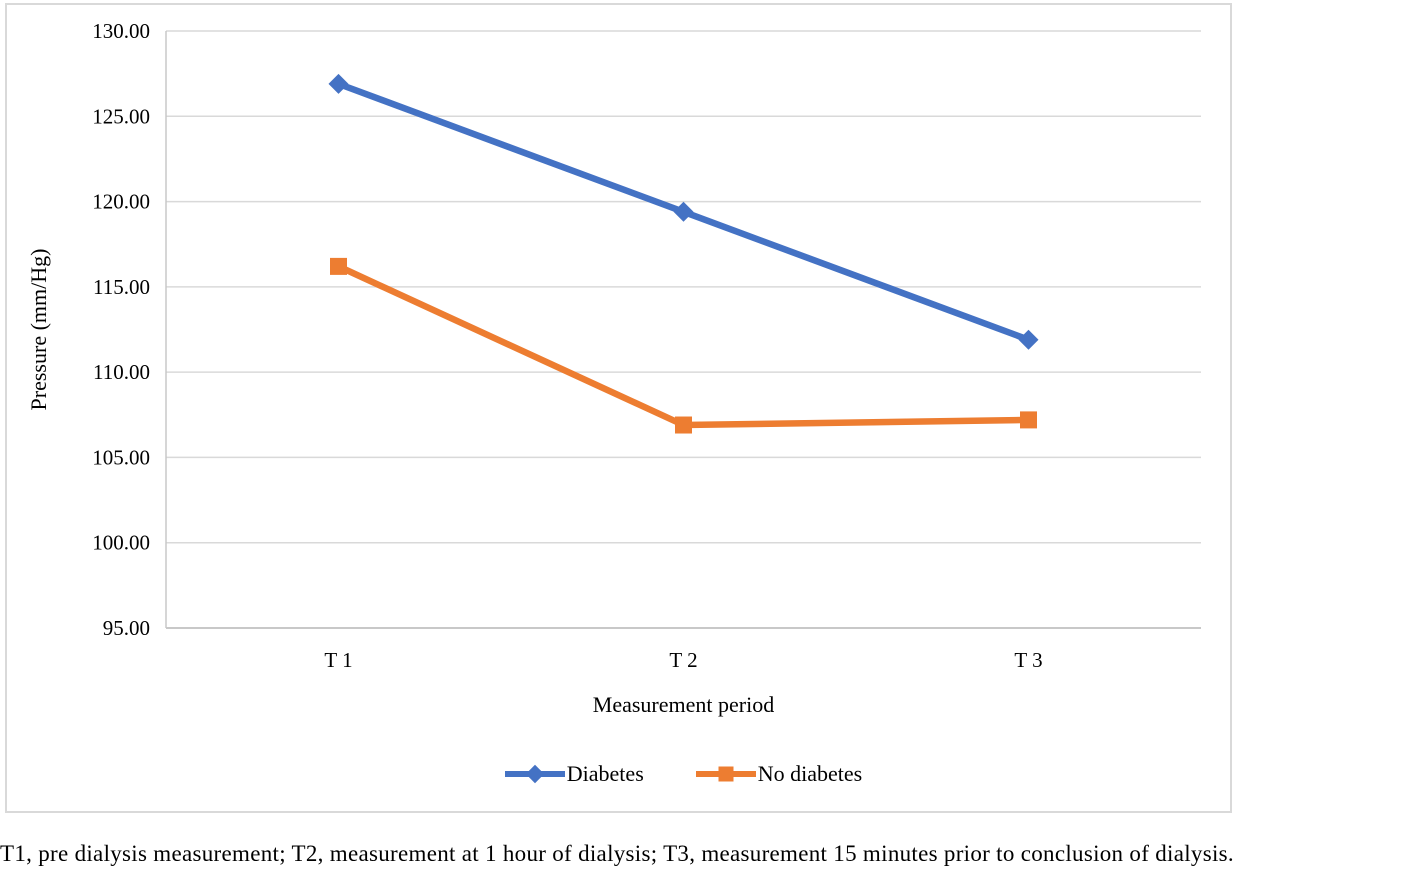 This screenshot has width=1416, height=875. Describe the element at coordinates (121, 116) in the screenshot. I see `y-tick-label: 125.00` at that location.